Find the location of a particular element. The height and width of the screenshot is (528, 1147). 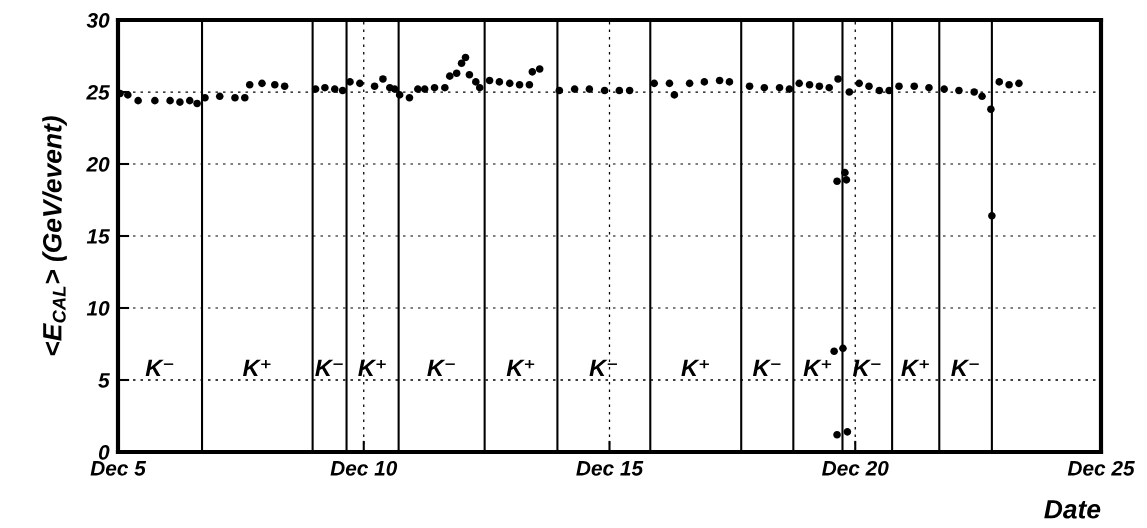

x-tick-label: Dec 25 is located at coordinates (1101, 468).